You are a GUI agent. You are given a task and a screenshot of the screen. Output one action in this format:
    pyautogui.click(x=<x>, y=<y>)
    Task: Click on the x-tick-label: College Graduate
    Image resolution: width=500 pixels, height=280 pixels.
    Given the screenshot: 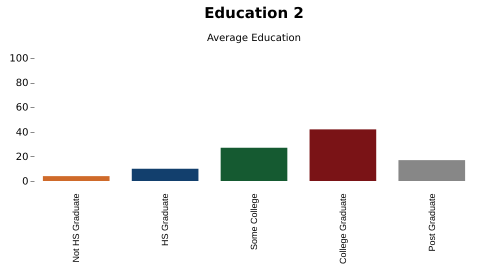 What is the action you would take?
    pyautogui.click(x=343, y=229)
    